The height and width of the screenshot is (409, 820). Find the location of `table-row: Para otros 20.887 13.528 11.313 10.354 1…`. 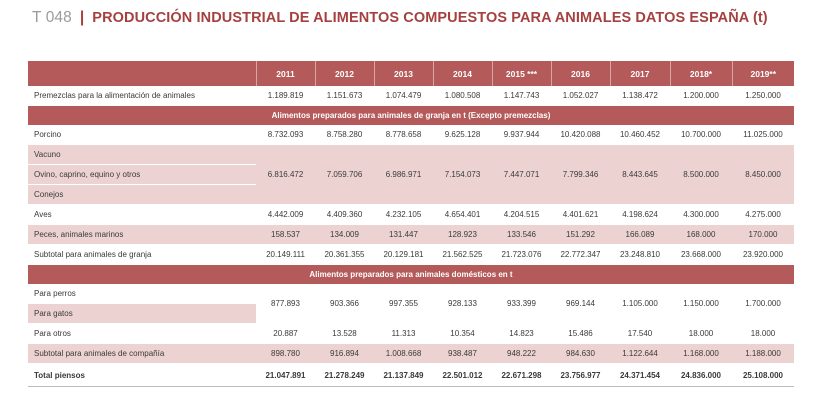

table-row: Para otros 20.887 13.528 11.313 10.354 1… is located at coordinates (411, 333).